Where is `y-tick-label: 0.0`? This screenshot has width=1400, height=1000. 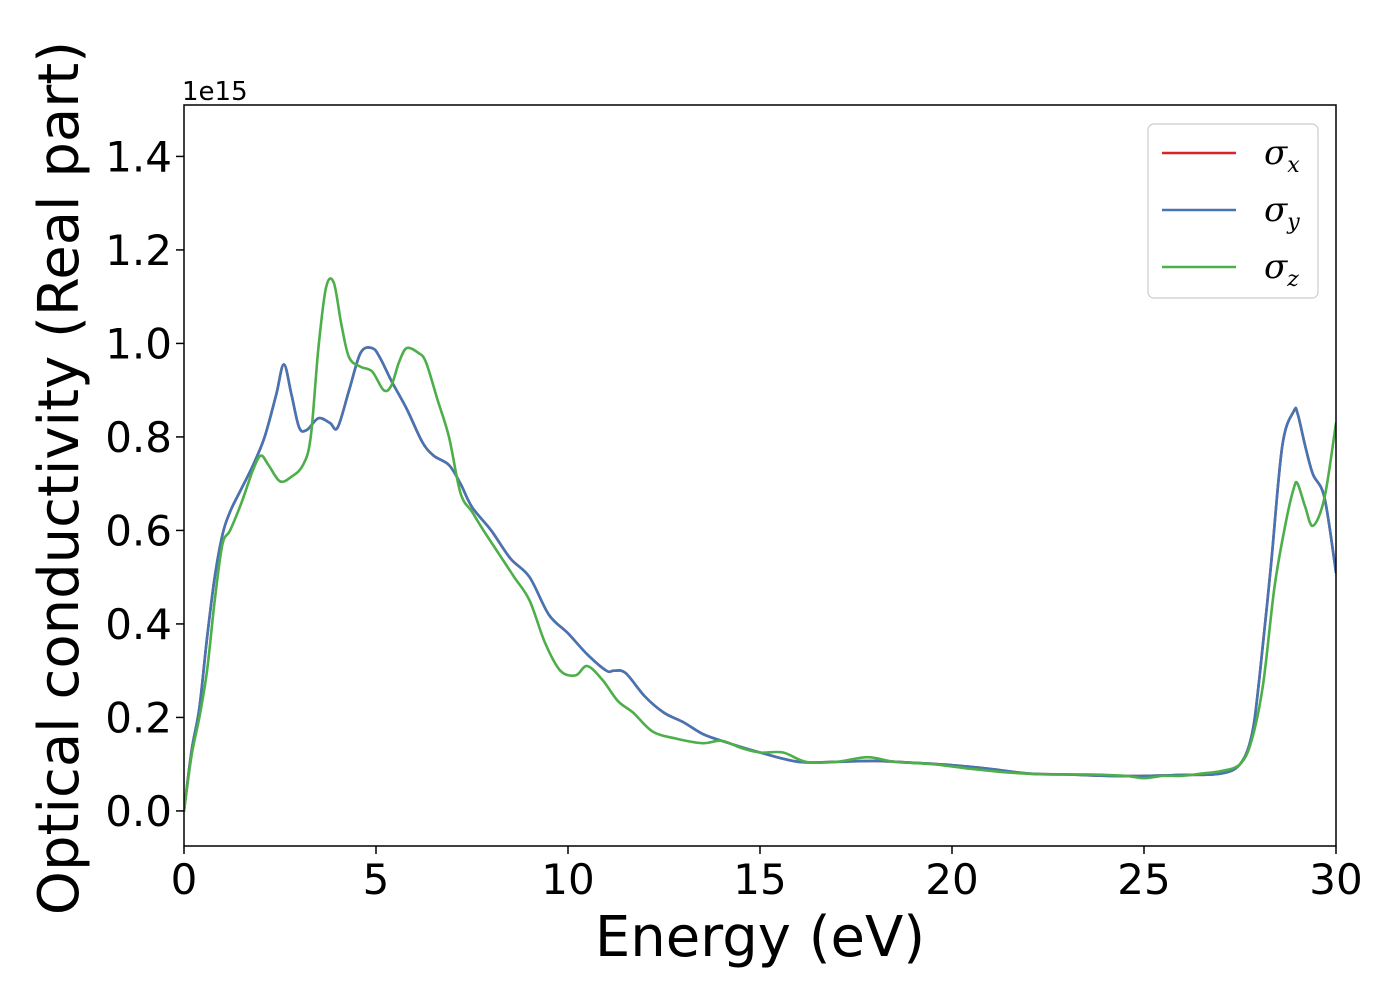 y-tick-label: 0.0 is located at coordinates (138, 811).